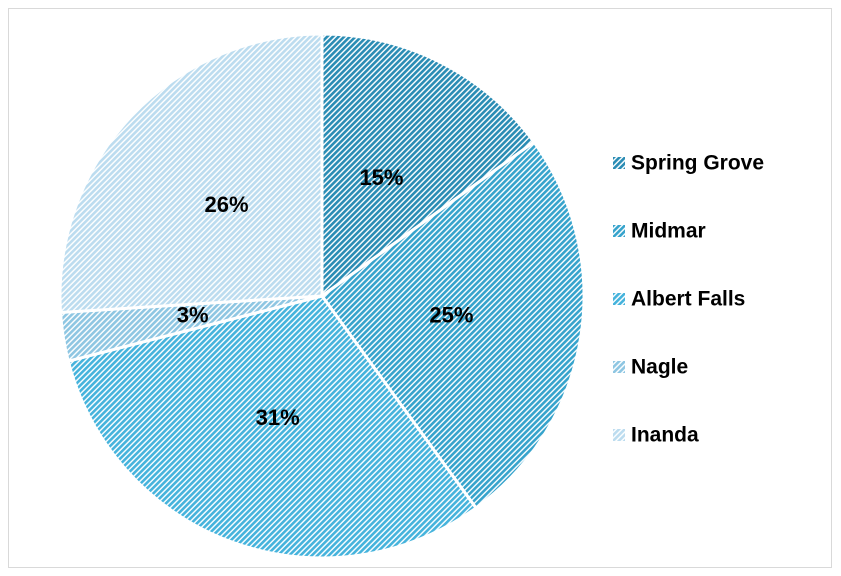 Image resolution: width=841 pixels, height=576 pixels. I want to click on data-label: 25%, so click(451, 314).